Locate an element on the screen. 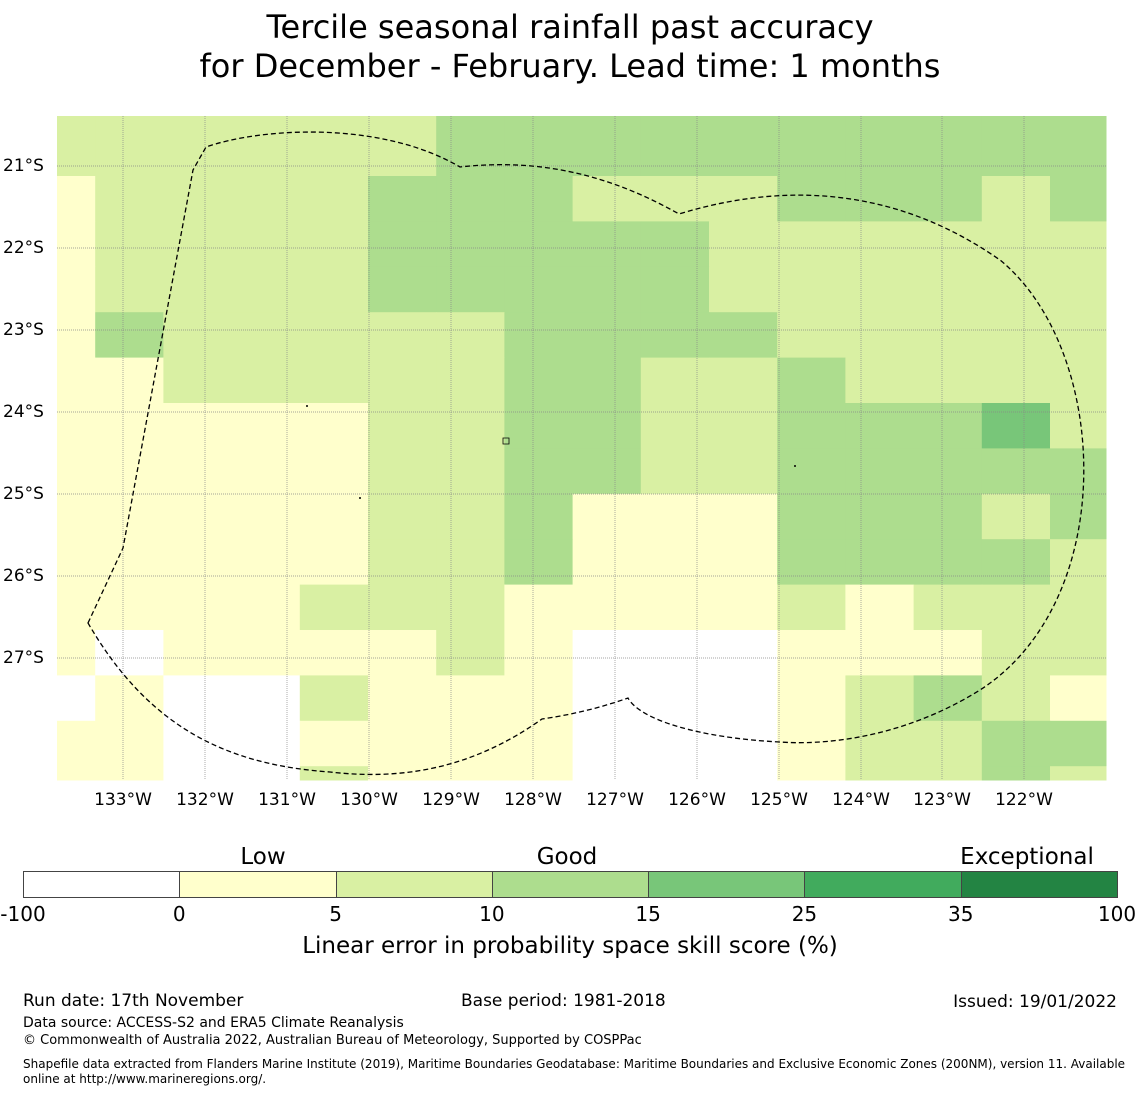  latitude-tick-label: 21°S is located at coordinates (23, 166).